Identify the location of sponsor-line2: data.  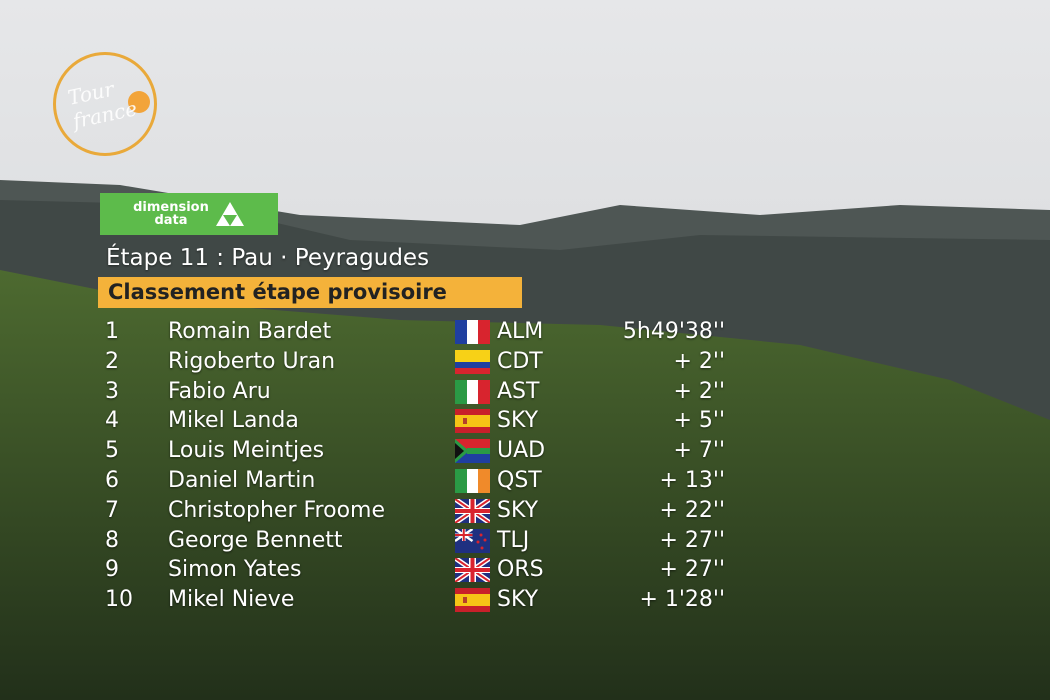
(171, 220).